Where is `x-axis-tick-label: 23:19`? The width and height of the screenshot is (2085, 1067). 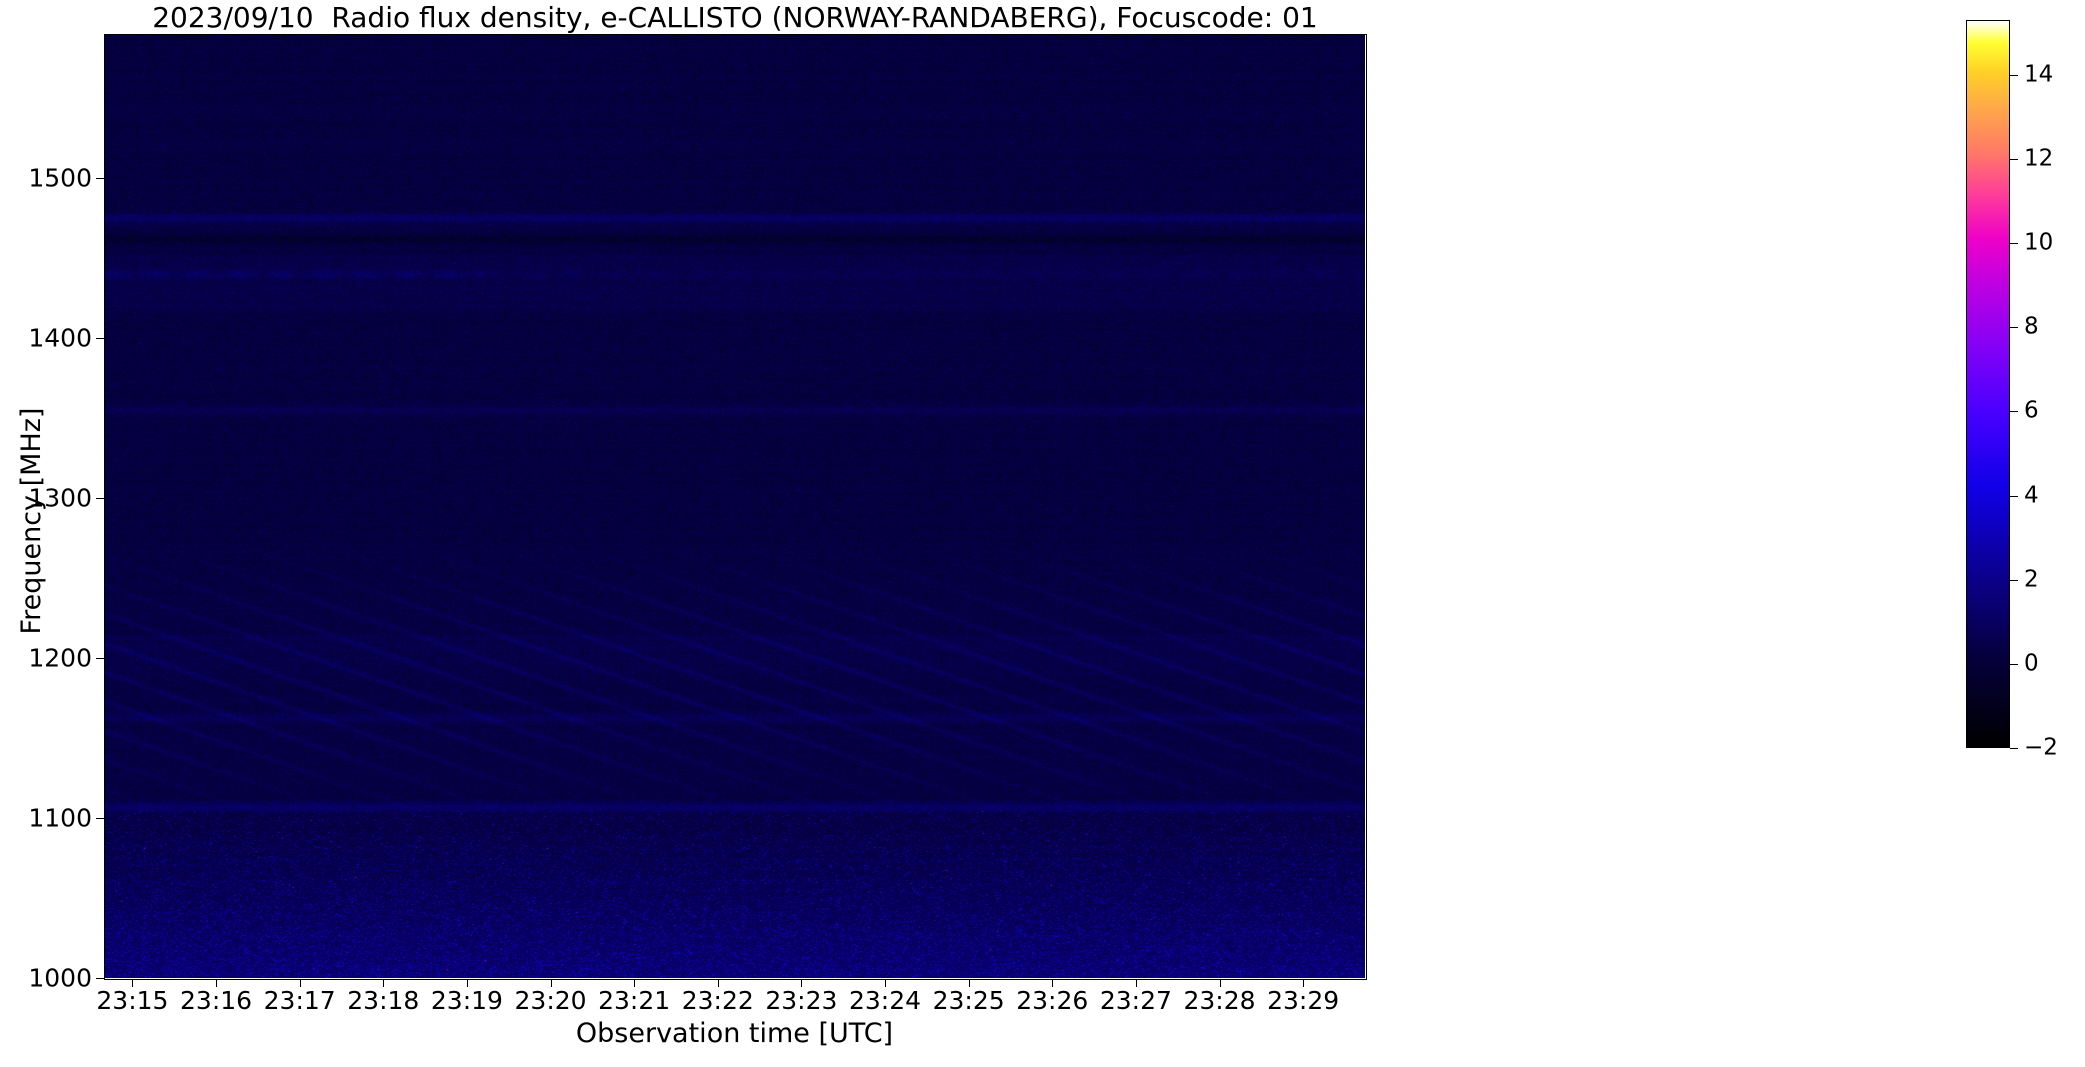
x-axis-tick-label: 23:19 is located at coordinates (466, 1000).